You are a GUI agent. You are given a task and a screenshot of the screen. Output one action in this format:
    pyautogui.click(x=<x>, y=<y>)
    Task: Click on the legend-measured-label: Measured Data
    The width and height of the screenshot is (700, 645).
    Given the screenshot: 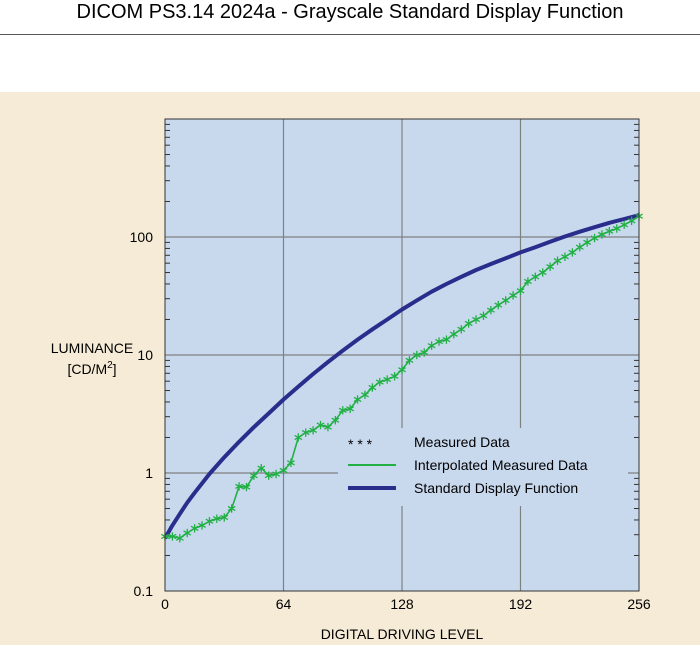 What is the action you would take?
    pyautogui.click(x=462, y=442)
    